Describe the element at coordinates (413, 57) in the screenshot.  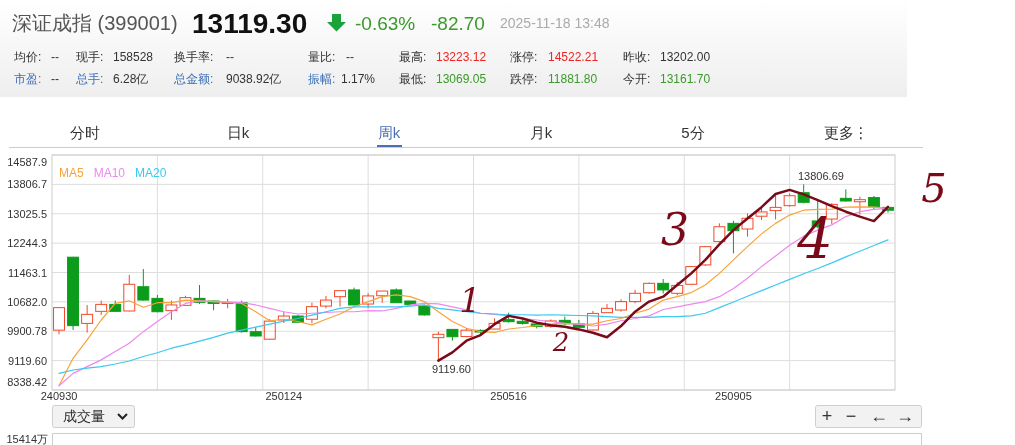
I see `text: 最高:` at that location.